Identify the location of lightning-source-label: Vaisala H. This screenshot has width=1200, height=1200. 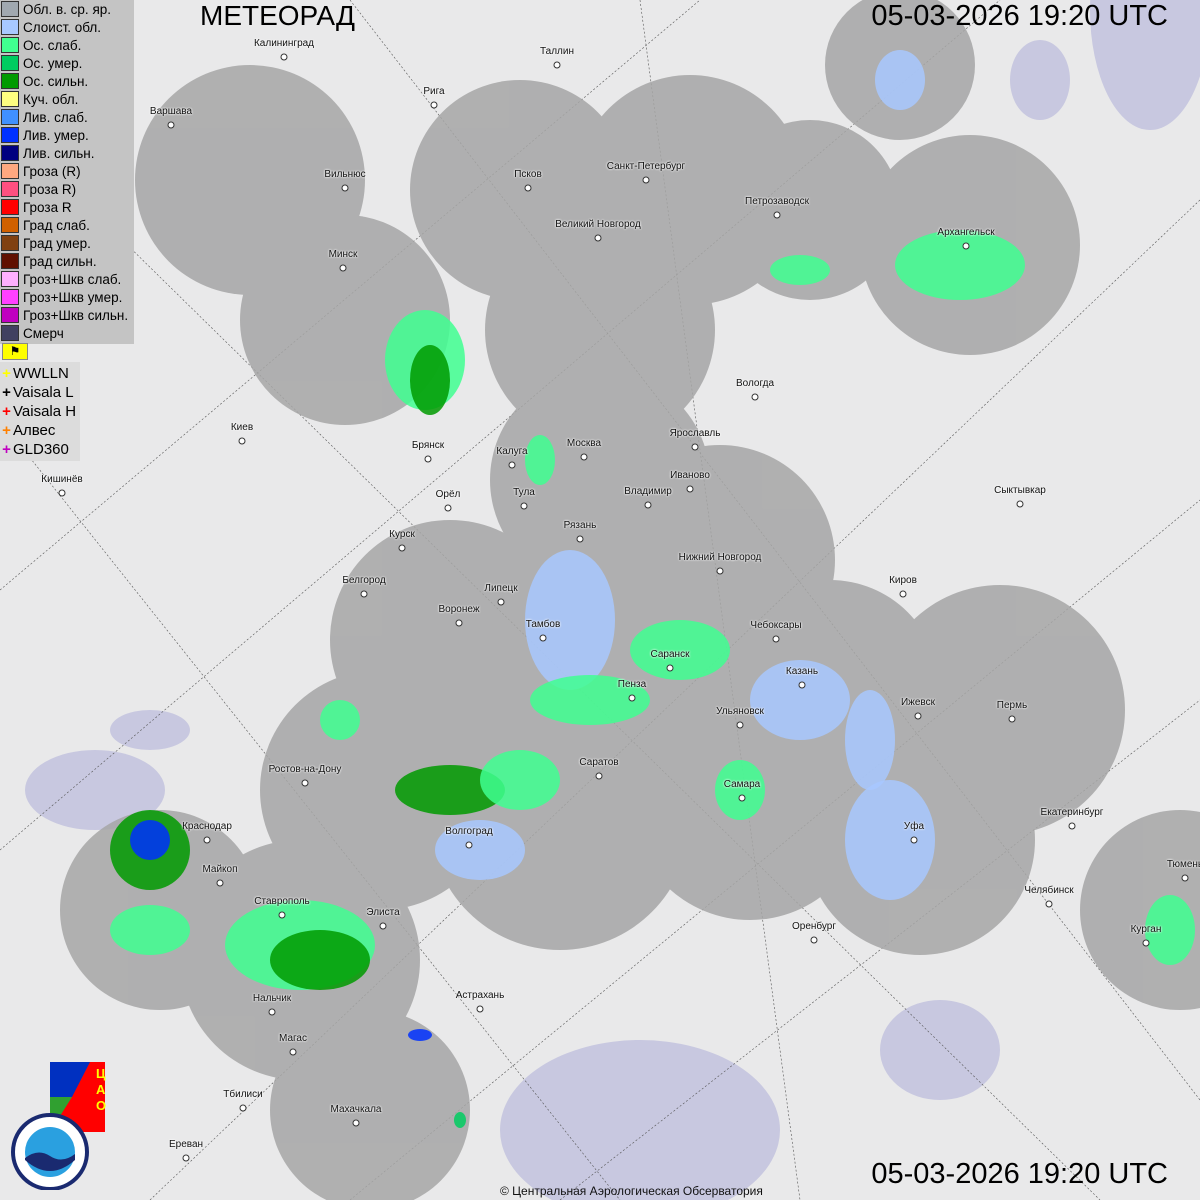
(45, 411).